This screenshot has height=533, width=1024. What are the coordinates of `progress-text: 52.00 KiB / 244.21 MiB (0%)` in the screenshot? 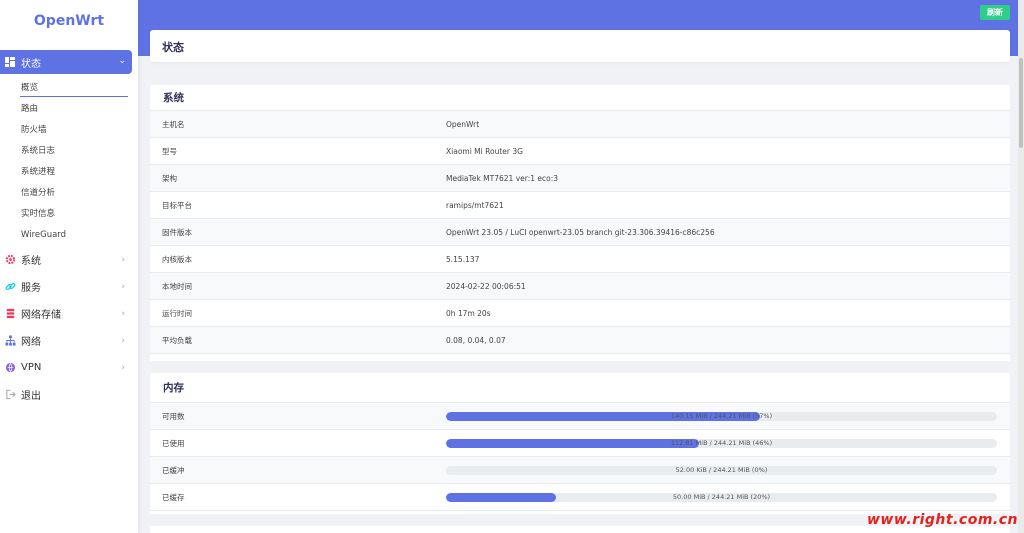 It's located at (721, 470).